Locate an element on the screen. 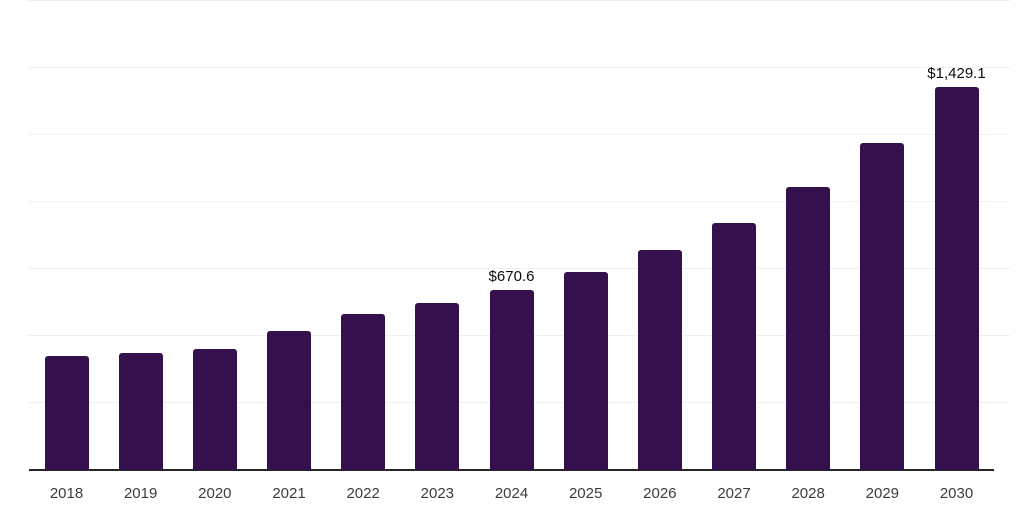 Image resolution: width=1024 pixels, height=512 pixels. x-tick-2020: 2020 is located at coordinates (215, 493).